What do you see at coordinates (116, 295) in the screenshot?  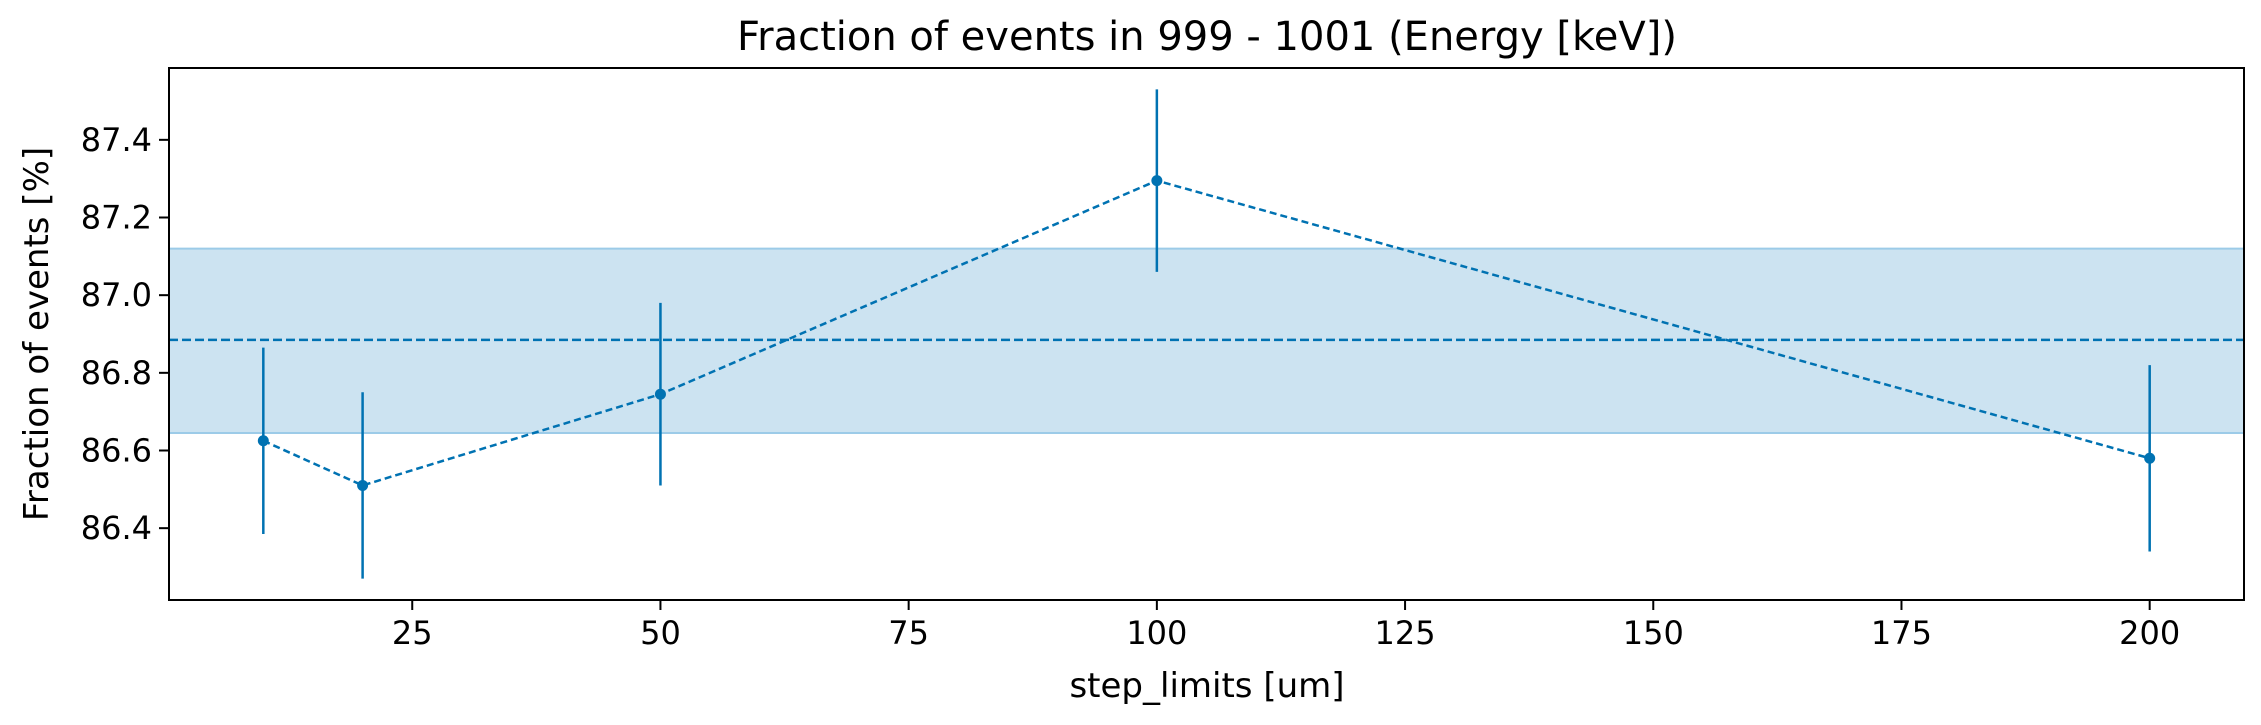 I see `y-tick-label: 87.0` at bounding box center [116, 295].